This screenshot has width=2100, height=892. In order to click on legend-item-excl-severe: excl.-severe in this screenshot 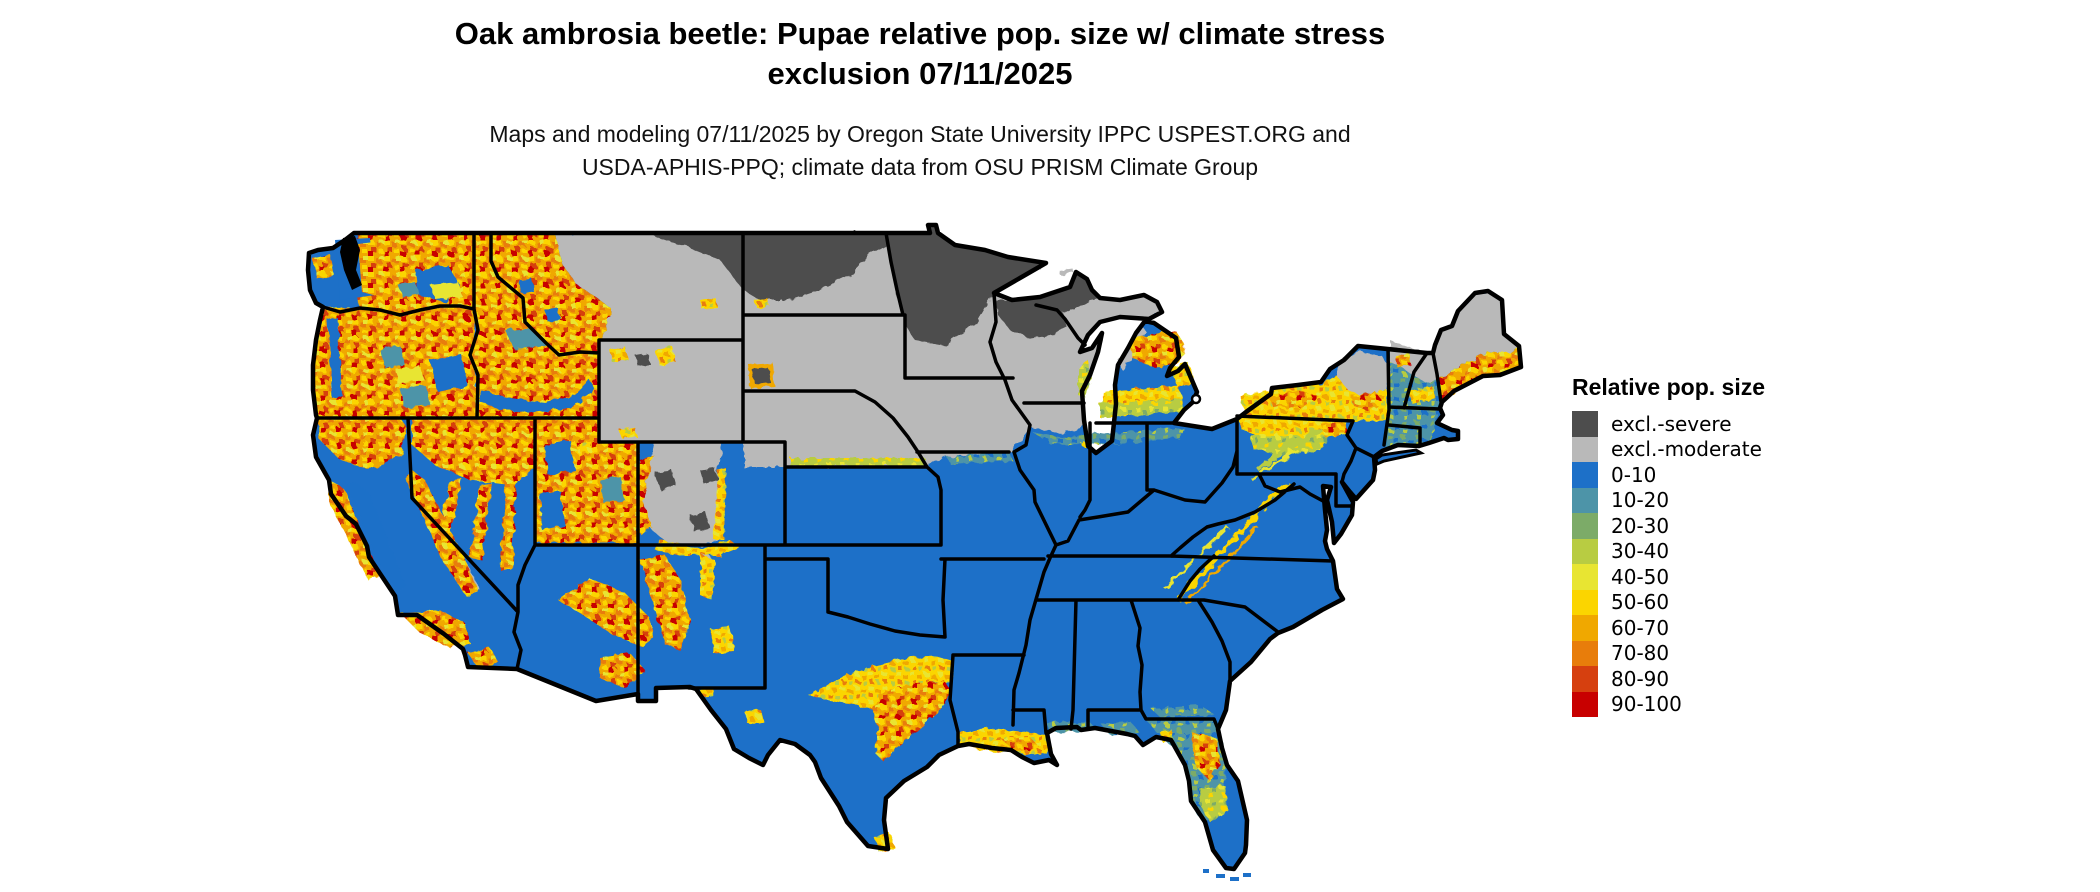, I will do `click(1668, 424)`.